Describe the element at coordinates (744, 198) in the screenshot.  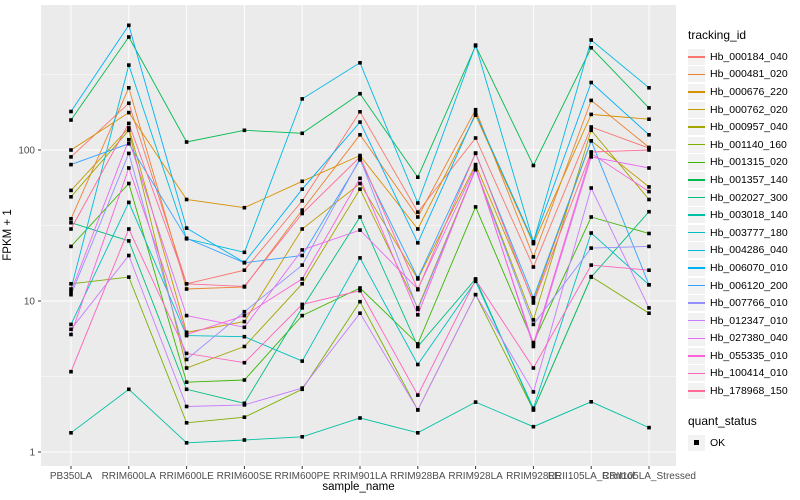
I see `legend-item: Hb_002027_300` at that location.